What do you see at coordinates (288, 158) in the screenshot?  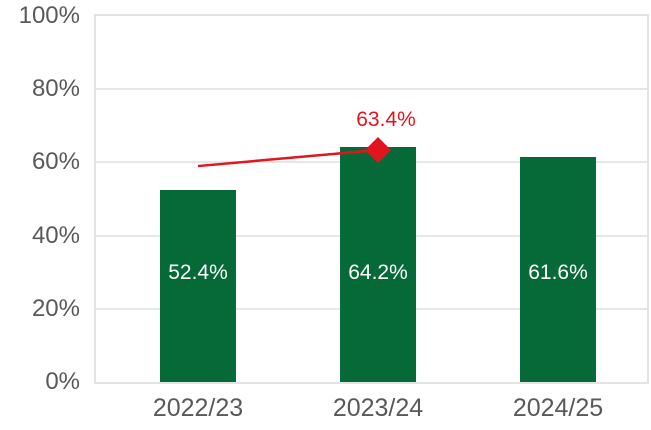 I see `trend-line` at bounding box center [288, 158].